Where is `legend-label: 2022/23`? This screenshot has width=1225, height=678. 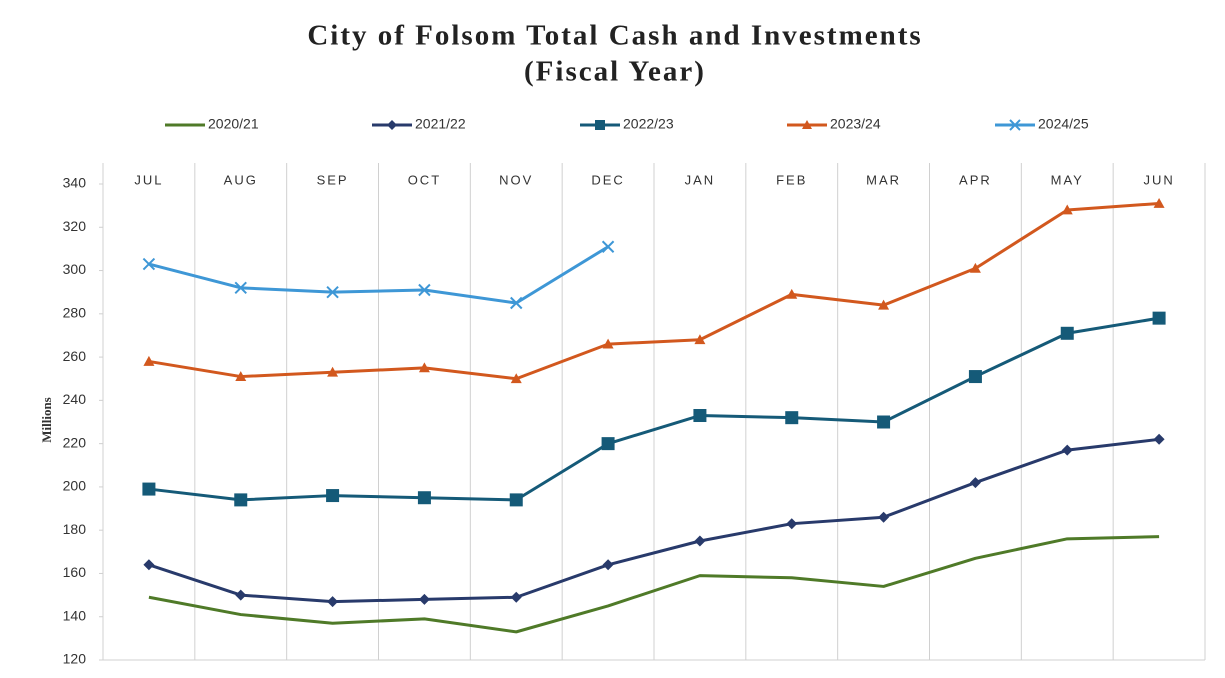
legend-label: 2022/23 is located at coordinates (648, 124).